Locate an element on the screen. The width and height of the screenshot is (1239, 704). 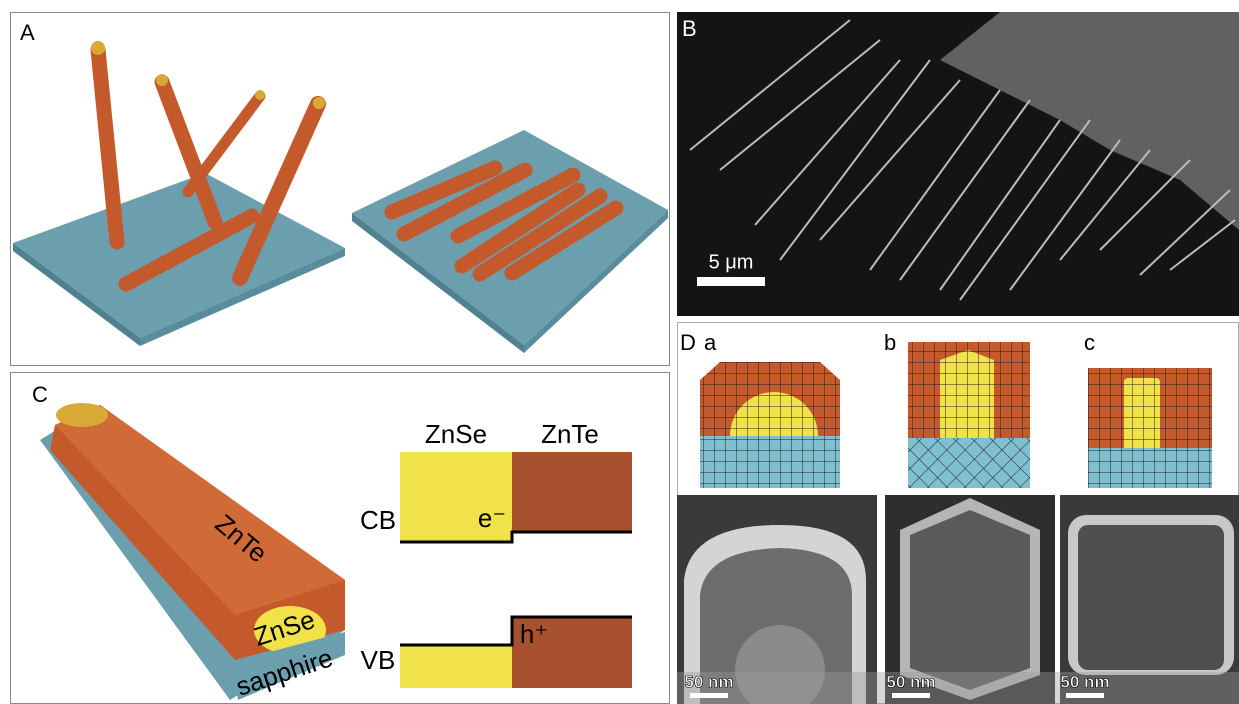
vb-edge is located at coordinates (516, 631).